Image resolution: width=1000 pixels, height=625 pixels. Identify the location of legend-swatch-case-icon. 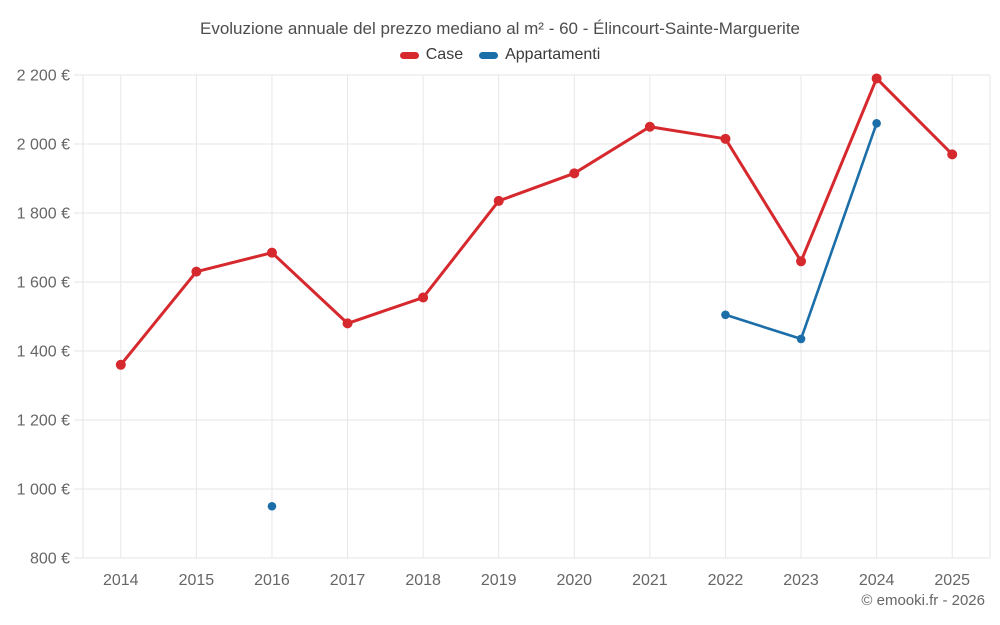
(409, 55).